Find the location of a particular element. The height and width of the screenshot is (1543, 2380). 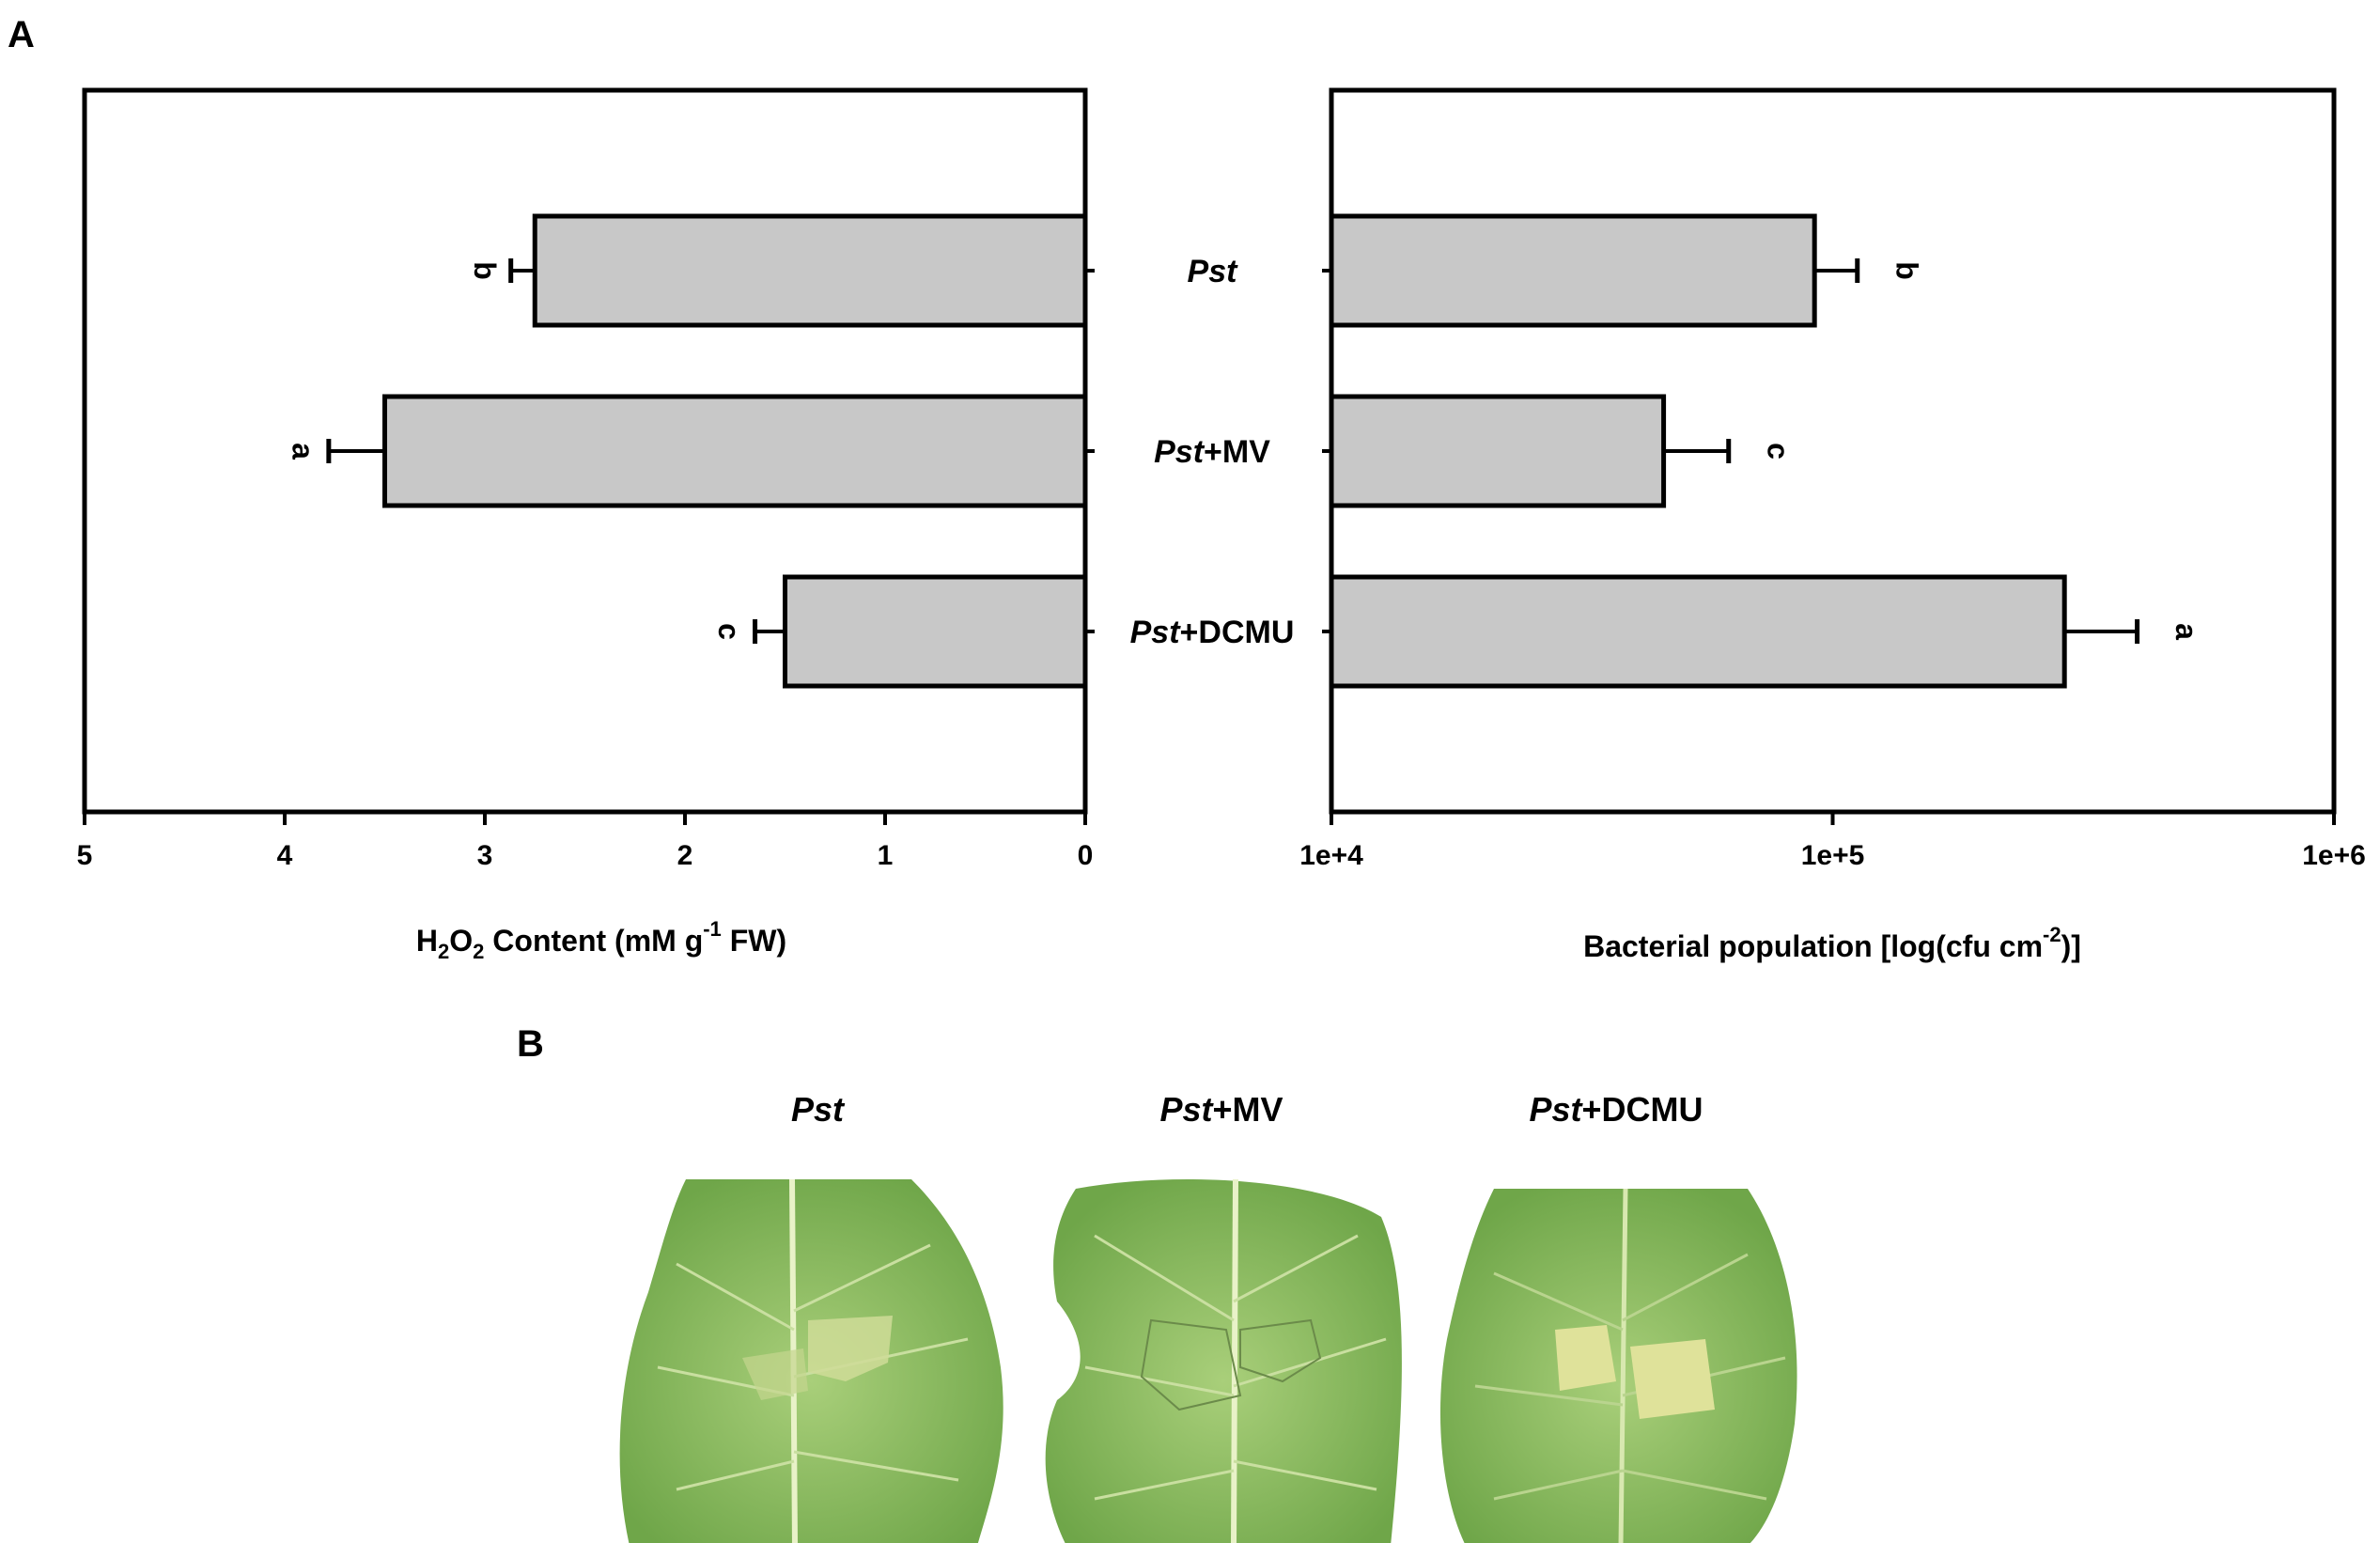

h2o2-tick-label: 5 is located at coordinates (85, 855).